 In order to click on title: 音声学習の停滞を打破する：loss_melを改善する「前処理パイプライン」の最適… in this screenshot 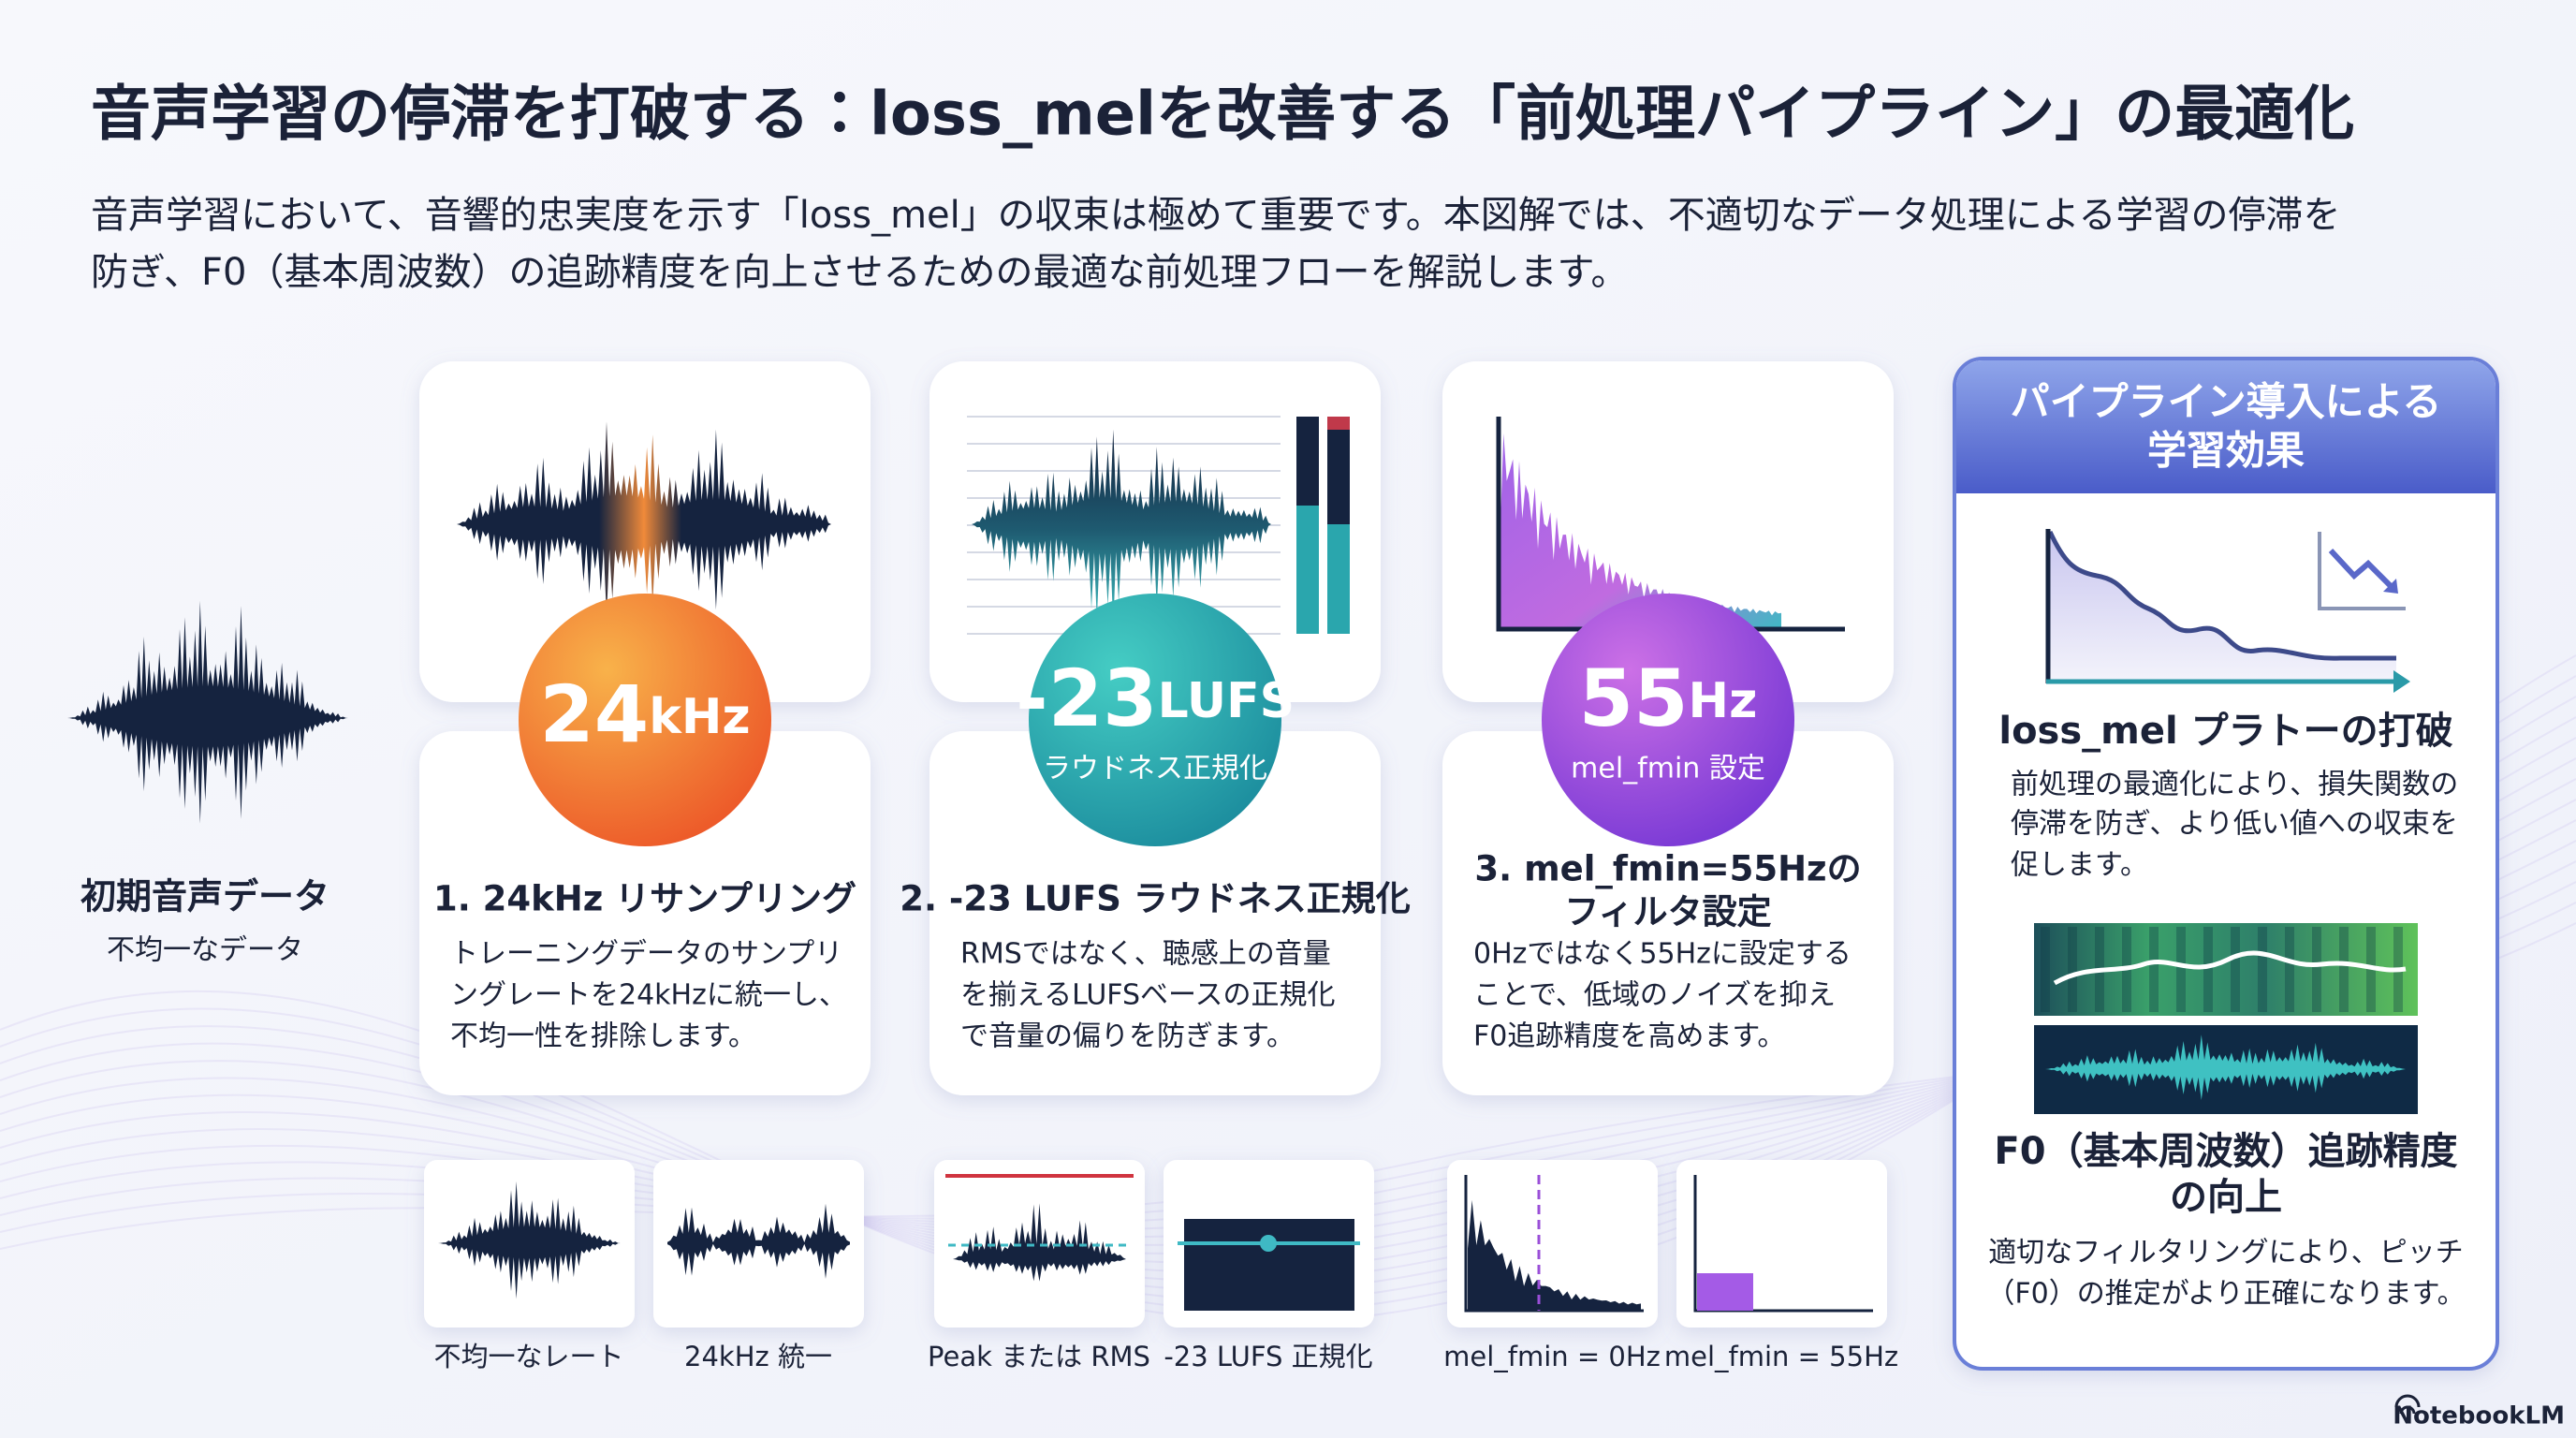, I will do `click(1222, 115)`.